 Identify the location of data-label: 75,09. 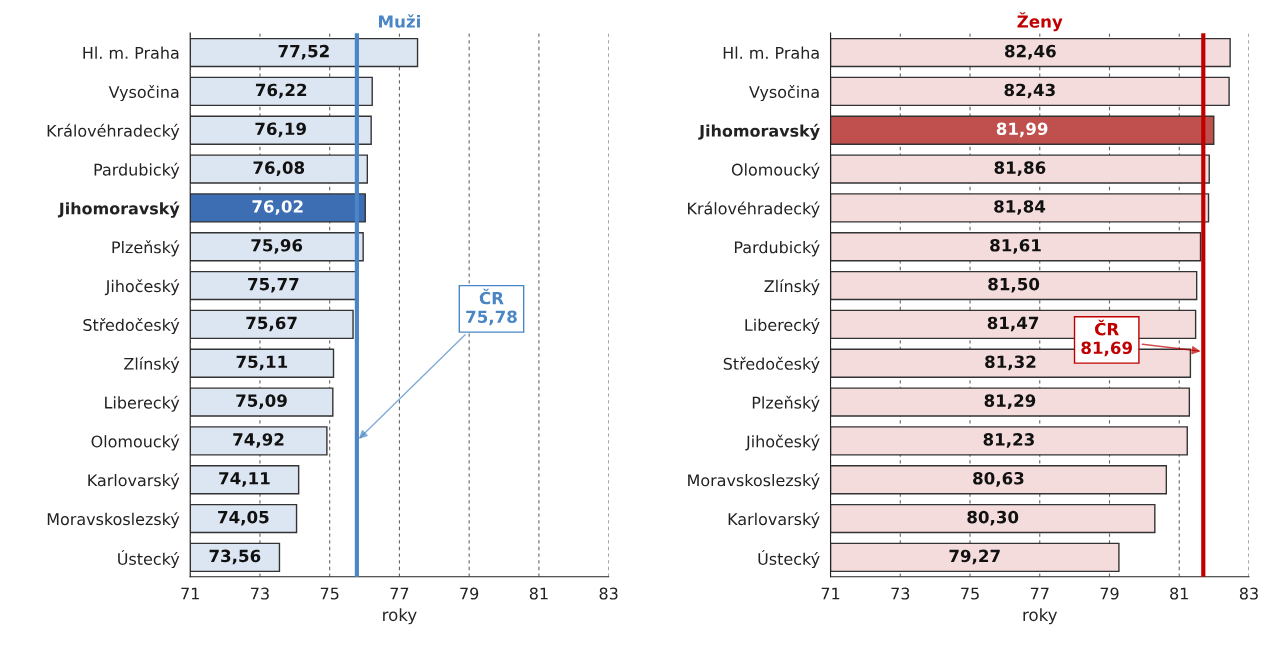
(261, 402).